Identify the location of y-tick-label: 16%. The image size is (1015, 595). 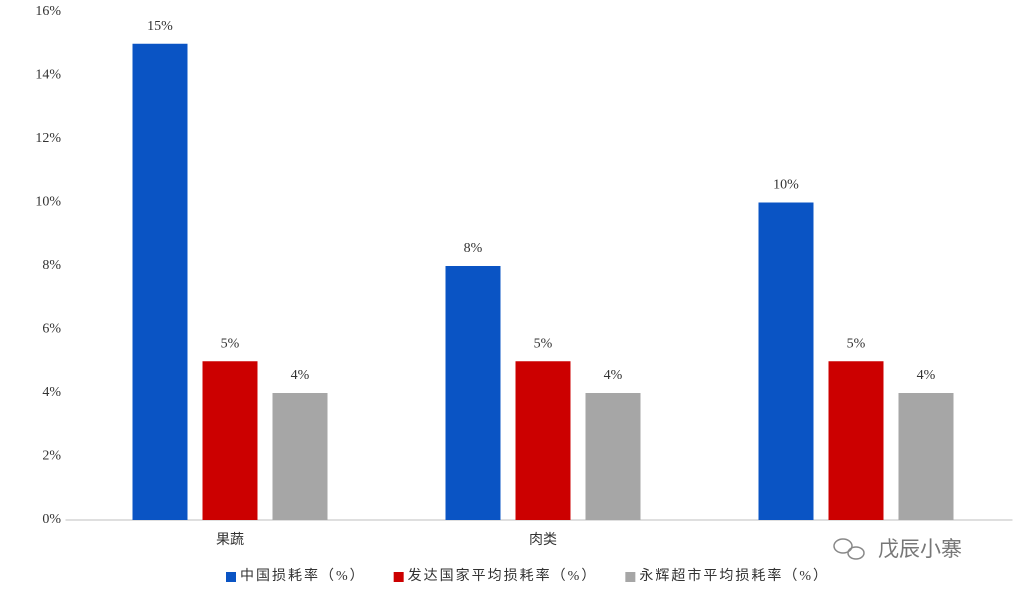
(48, 11).